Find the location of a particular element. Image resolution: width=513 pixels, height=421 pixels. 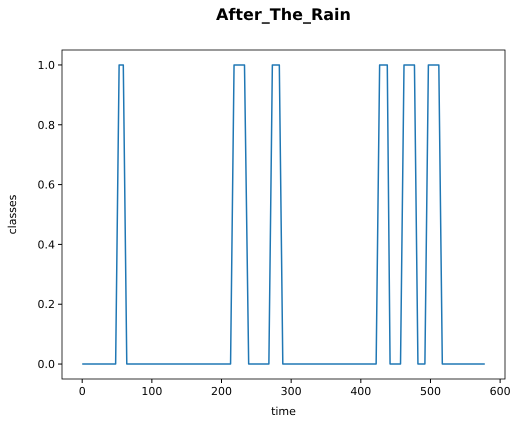

x-tick-label: 100 is located at coordinates (151, 391).